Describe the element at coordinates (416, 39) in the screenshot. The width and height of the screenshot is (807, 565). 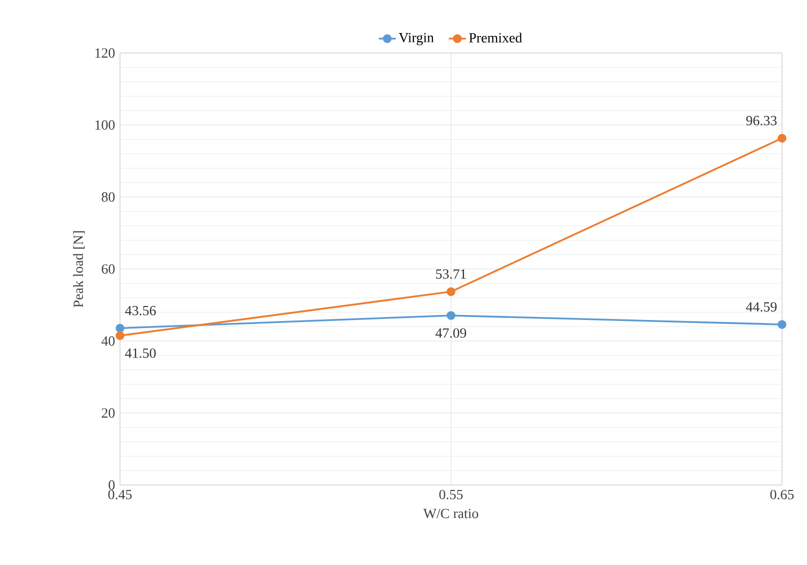
I see `legend-label: Virgin` at that location.